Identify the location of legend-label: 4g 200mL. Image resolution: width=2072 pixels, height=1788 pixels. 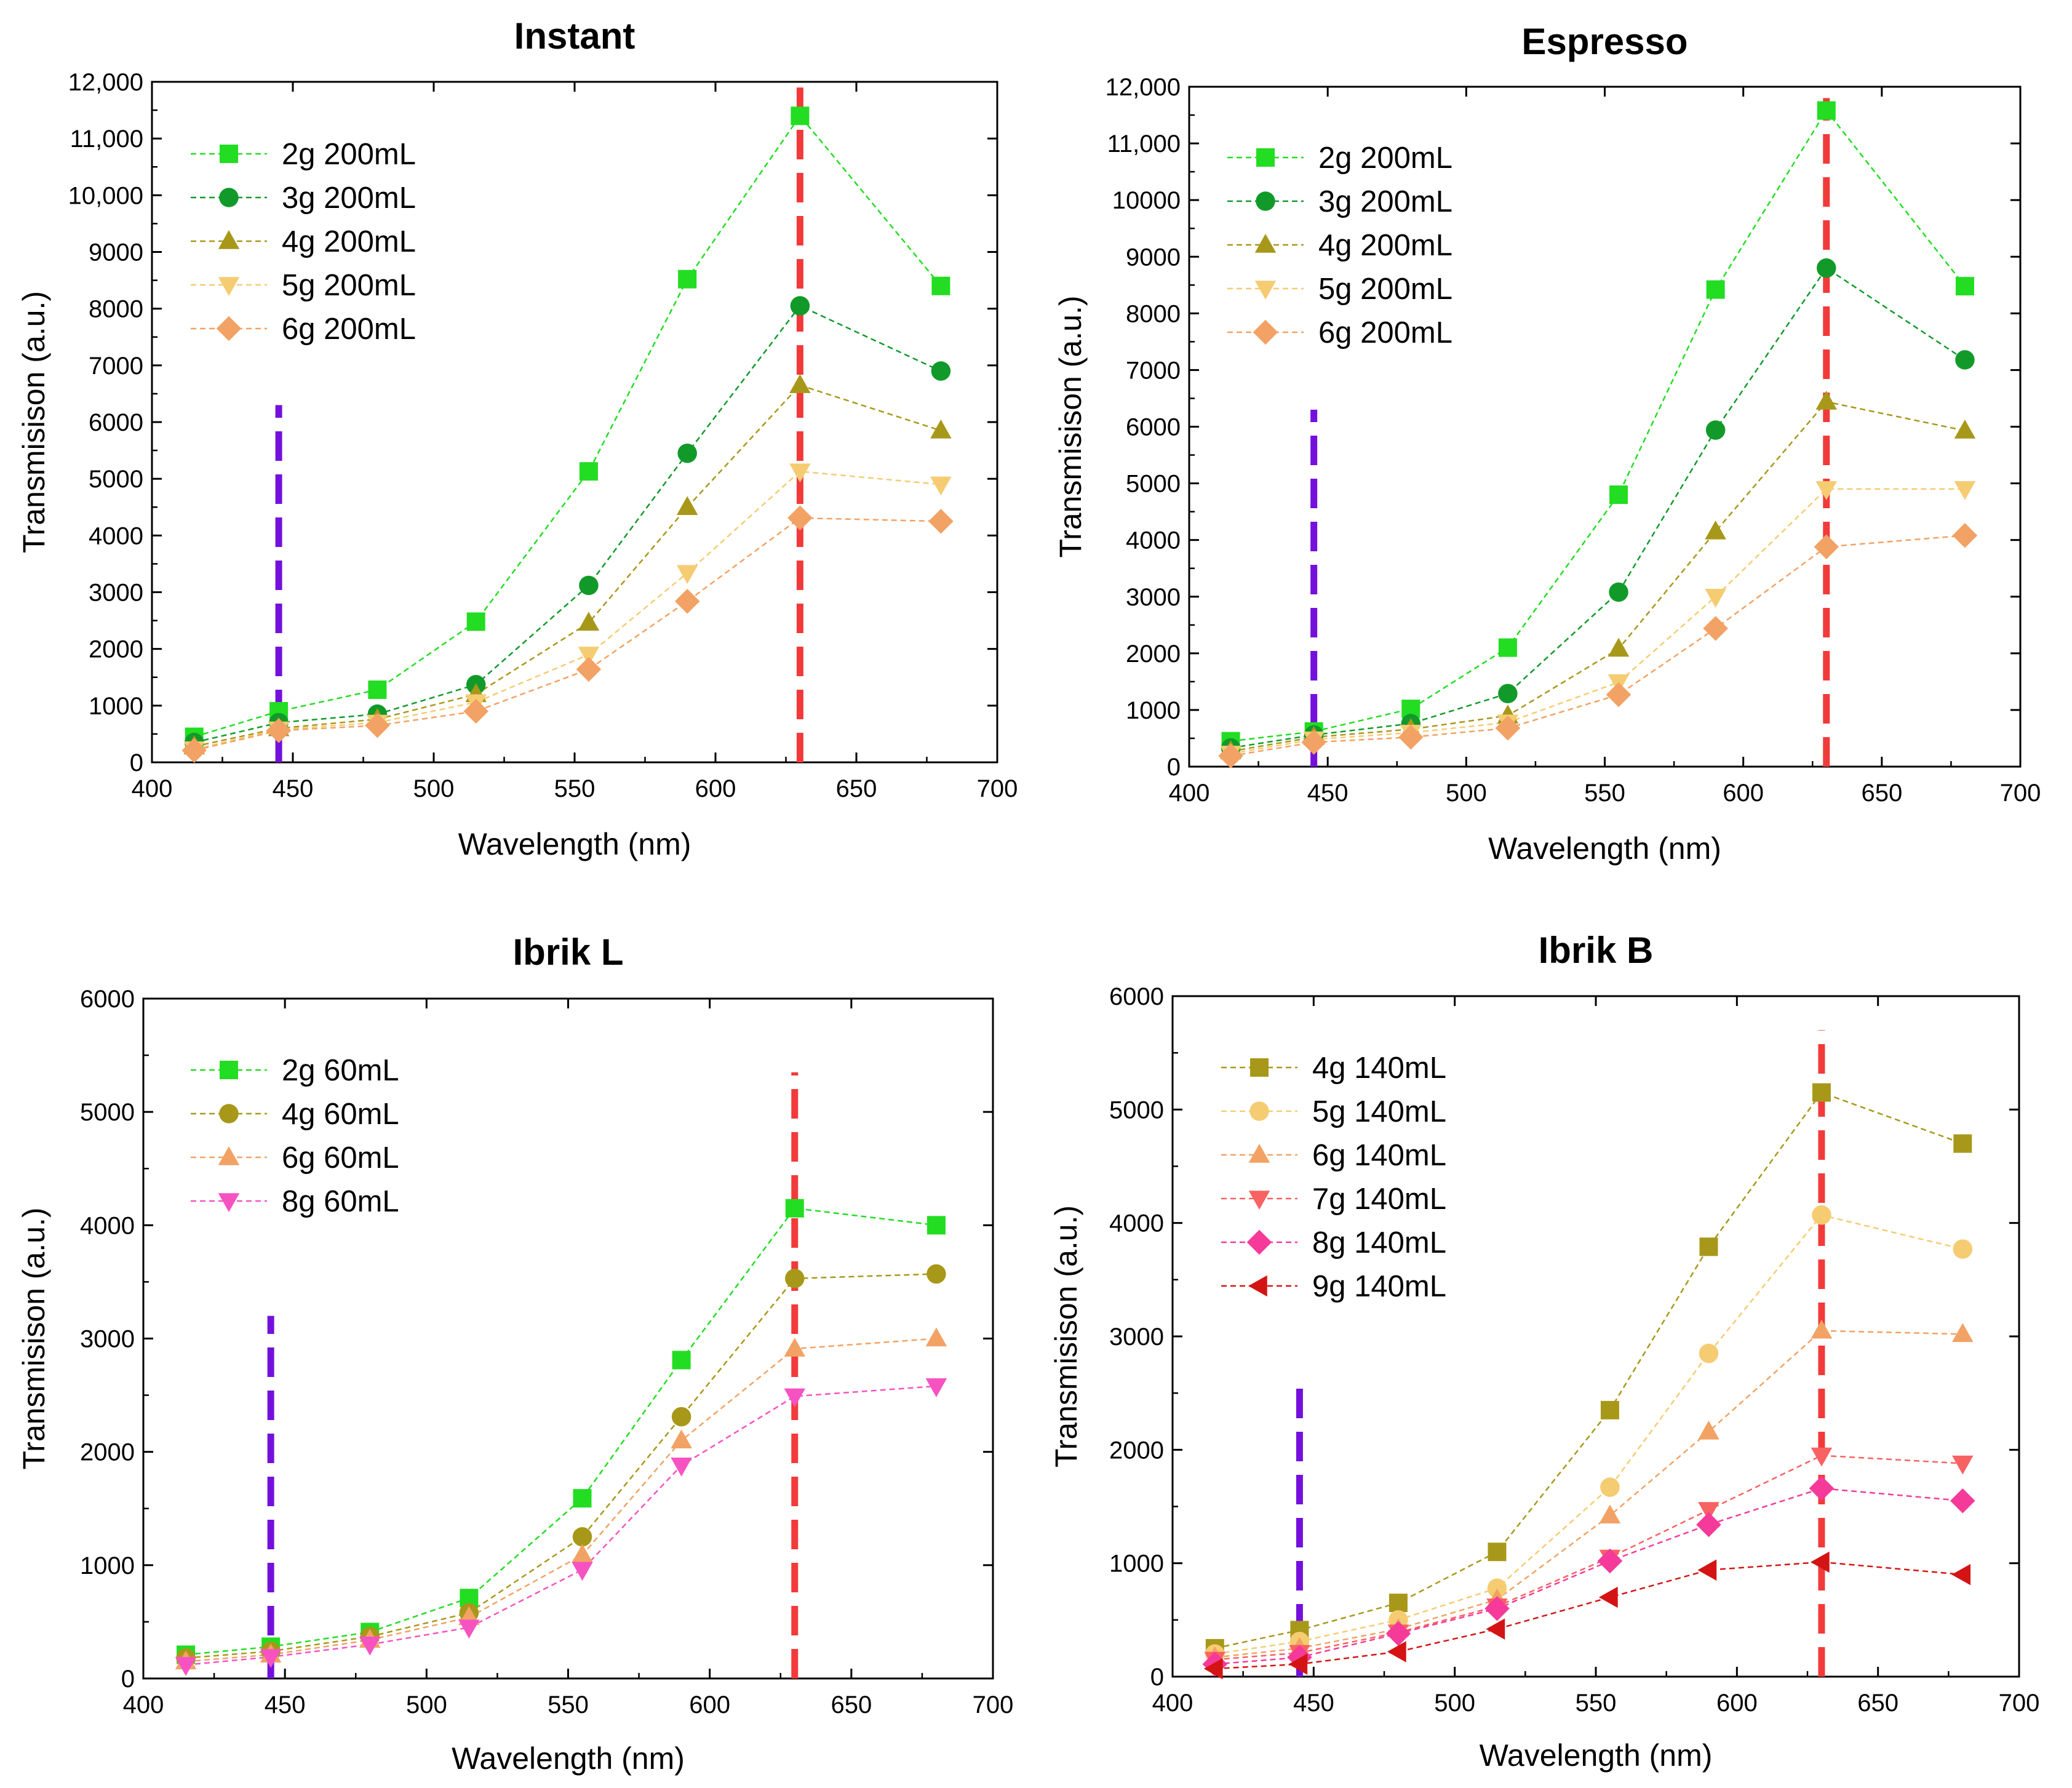
(349, 241).